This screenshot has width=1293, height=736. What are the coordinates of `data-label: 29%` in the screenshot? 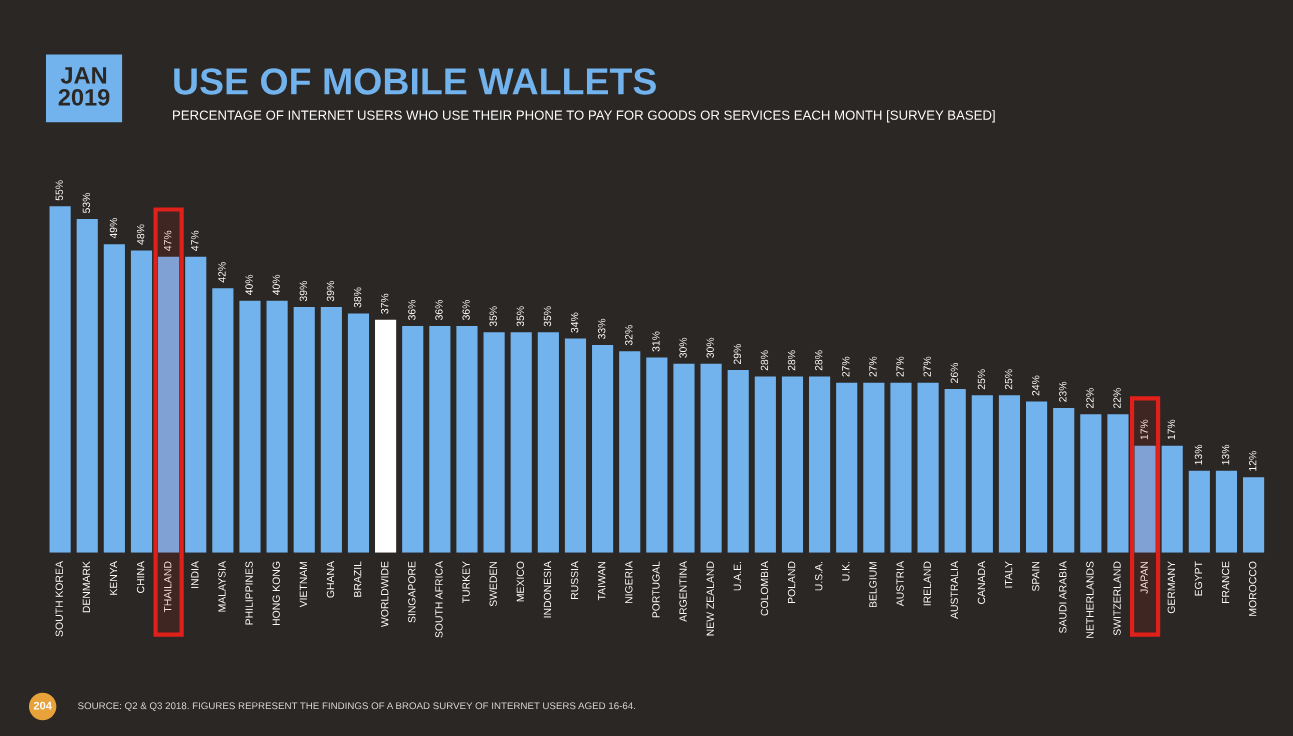 It's located at (737, 354).